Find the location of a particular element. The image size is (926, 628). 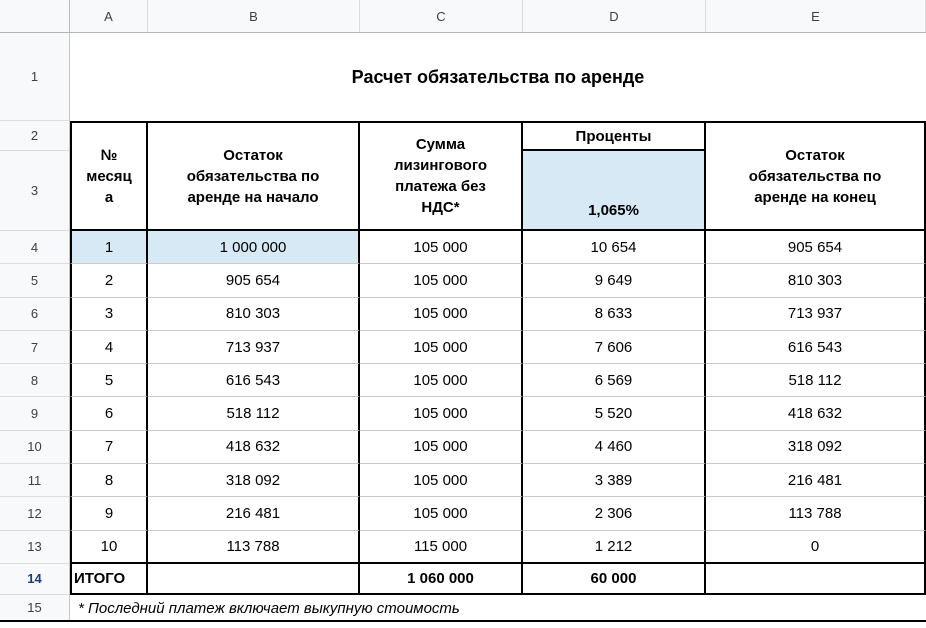

row-header-13: 13 is located at coordinates (34, 547).